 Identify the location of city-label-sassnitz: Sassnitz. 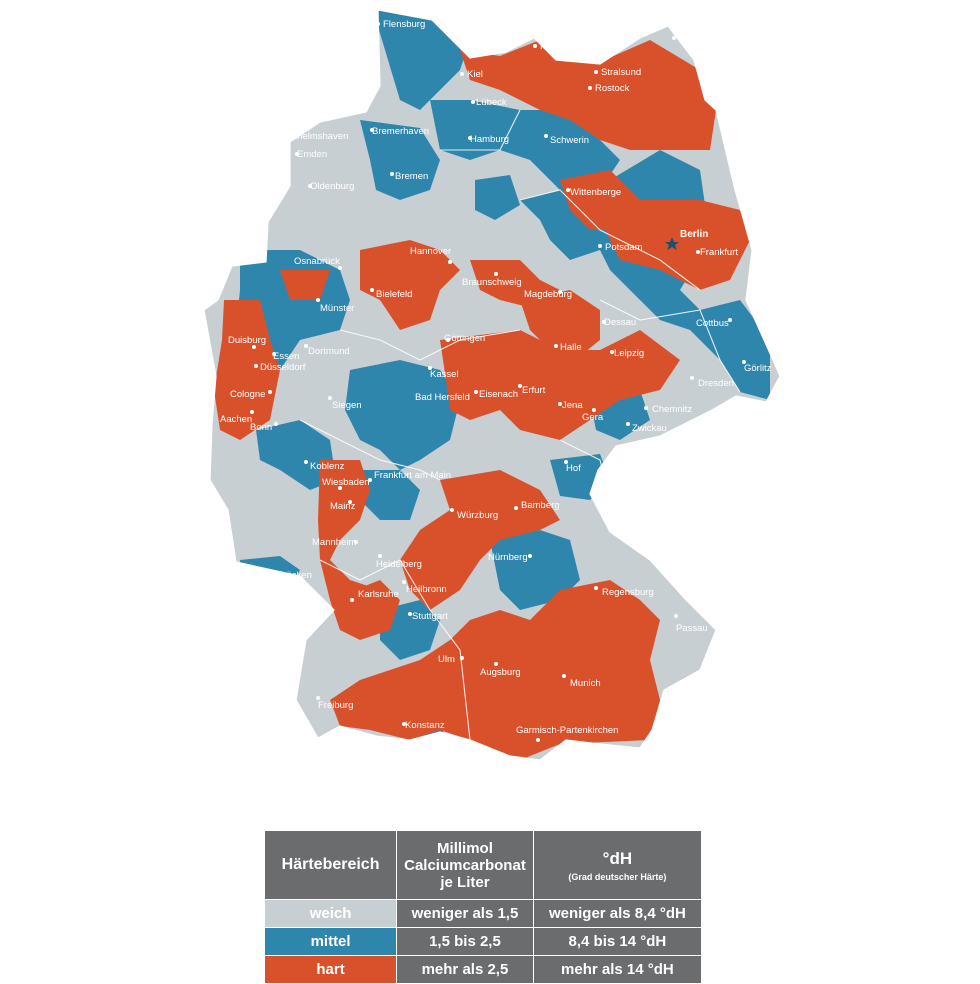
(697, 38).